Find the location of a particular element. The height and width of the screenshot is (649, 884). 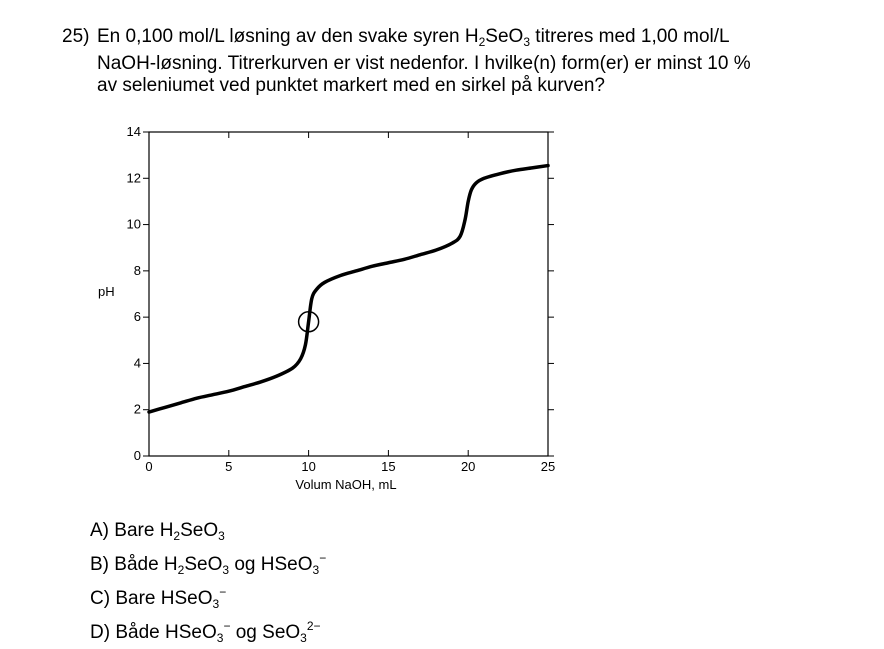

y-tick-label: 8 is located at coordinates (137, 270).